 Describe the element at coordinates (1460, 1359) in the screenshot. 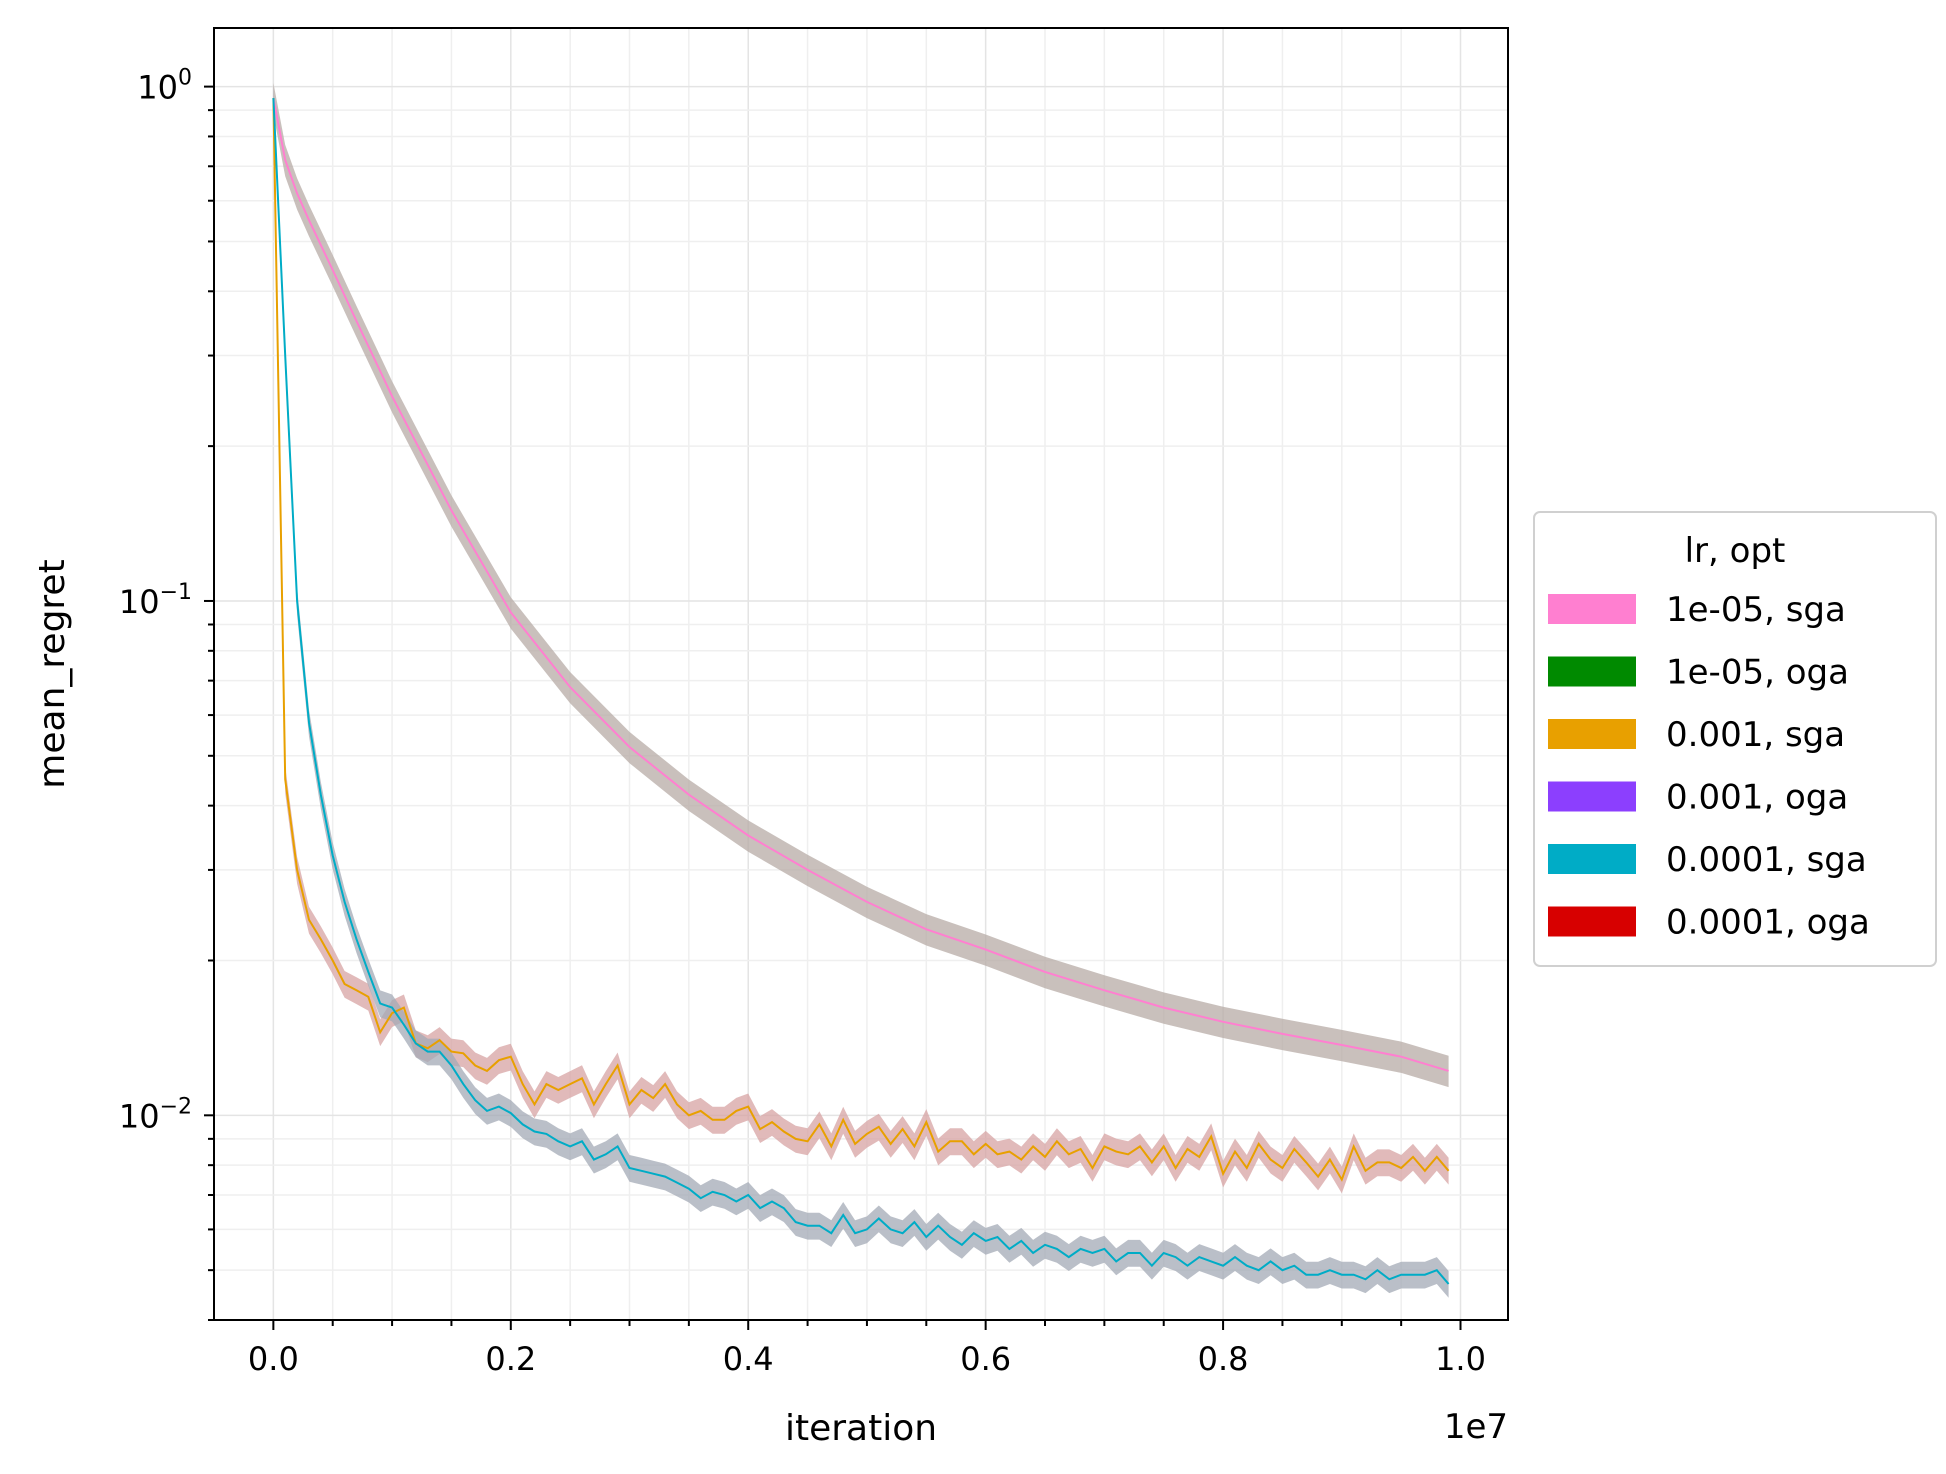

I see `x-tick-label: 1.0` at that location.